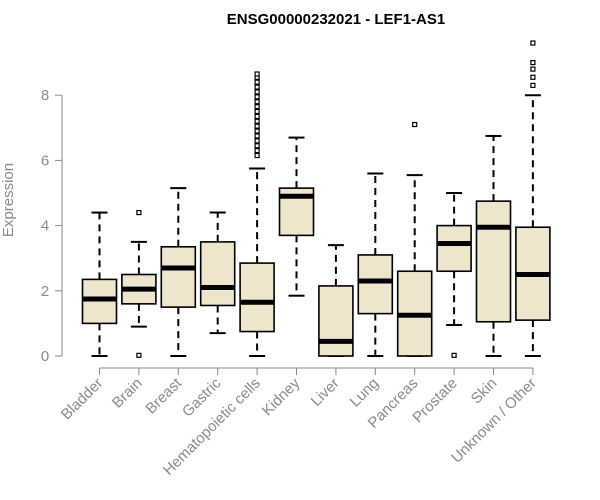 This screenshot has height=500, width=600. I want to click on box-gastric, so click(217, 273).